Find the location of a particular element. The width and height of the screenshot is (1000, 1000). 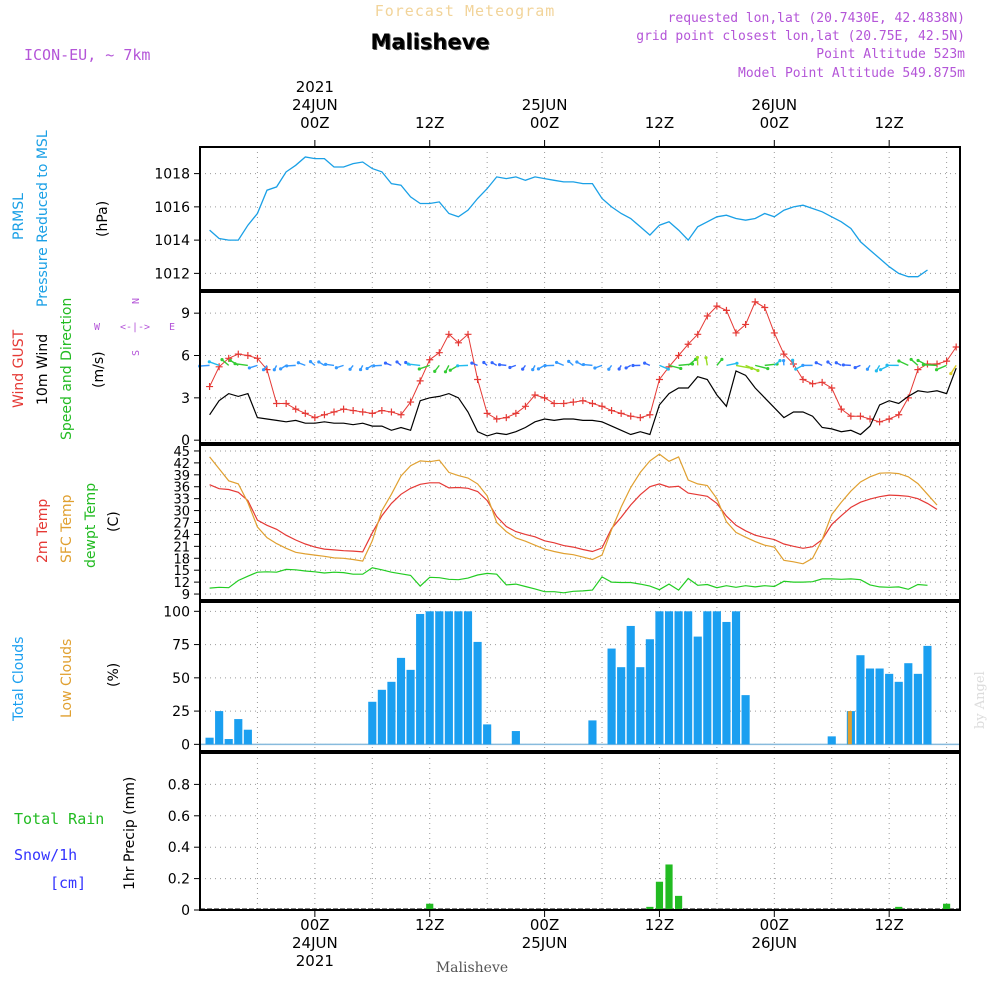

compass-n: N is located at coordinates (136, 301).